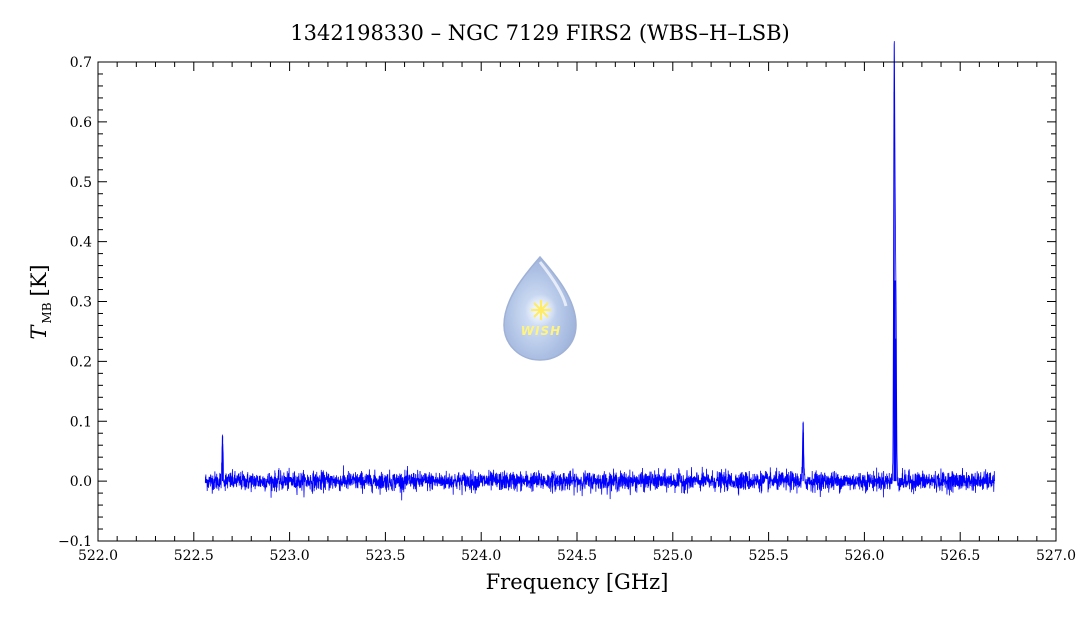 This screenshot has width=1080, height=618. What do you see at coordinates (1056, 556) in the screenshot?
I see `x-tick-label: 527.0` at bounding box center [1056, 556].